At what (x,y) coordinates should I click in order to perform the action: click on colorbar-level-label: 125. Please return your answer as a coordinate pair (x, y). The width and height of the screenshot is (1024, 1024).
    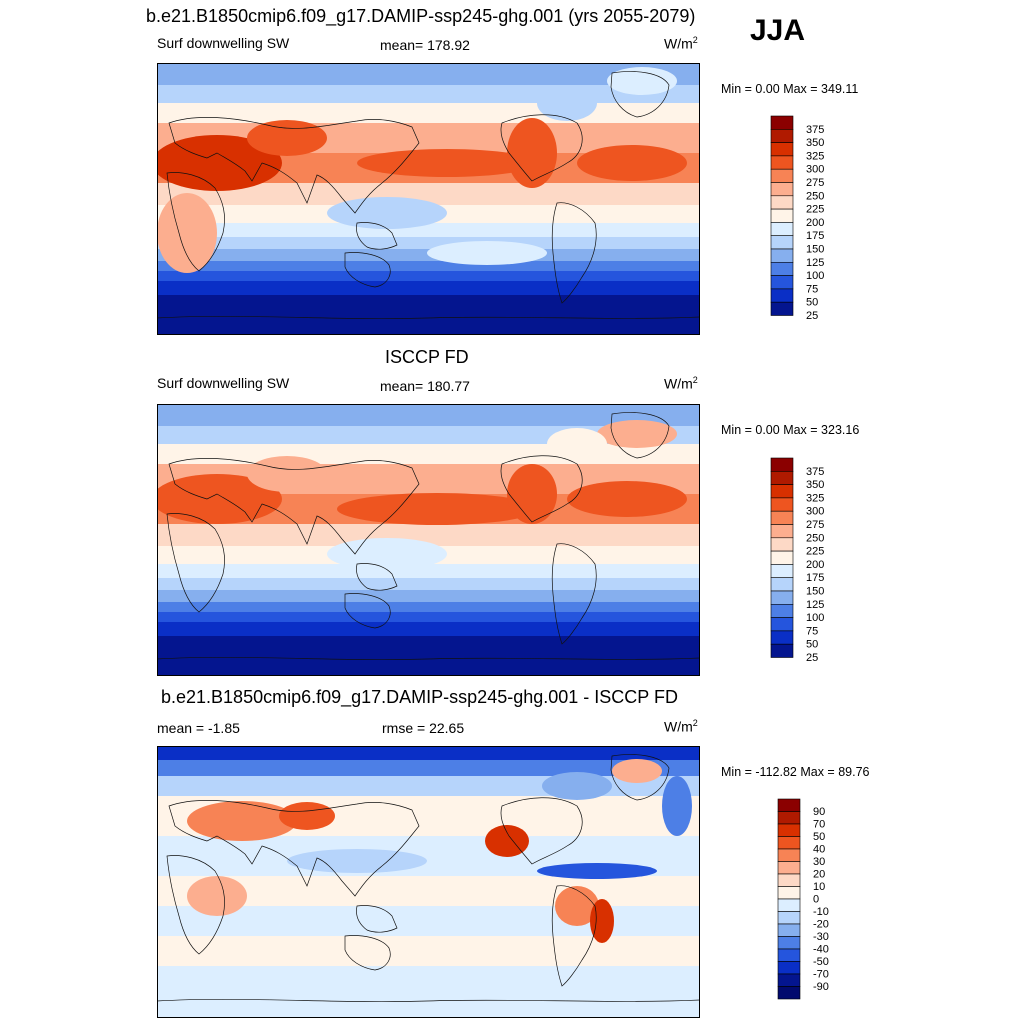
    Looking at the image, I should click on (815, 605).